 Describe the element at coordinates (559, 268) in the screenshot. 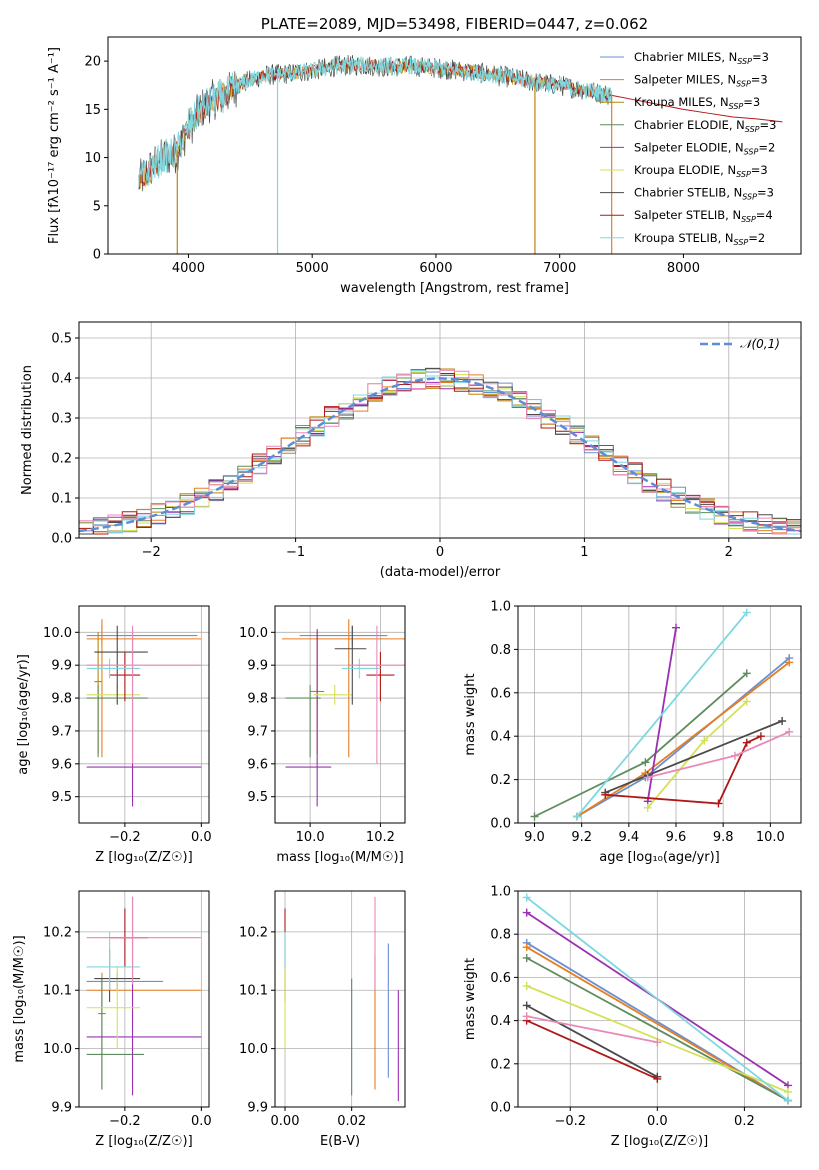

I see `tick-label-x: 7000` at that location.